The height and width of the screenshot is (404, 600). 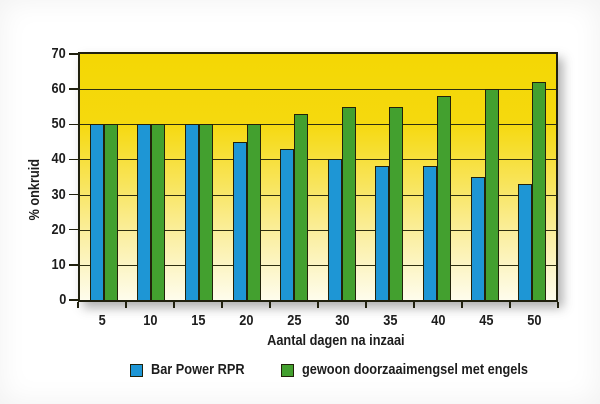 What do you see at coordinates (287, 370) in the screenshot?
I see `legend-swatch-green` at bounding box center [287, 370].